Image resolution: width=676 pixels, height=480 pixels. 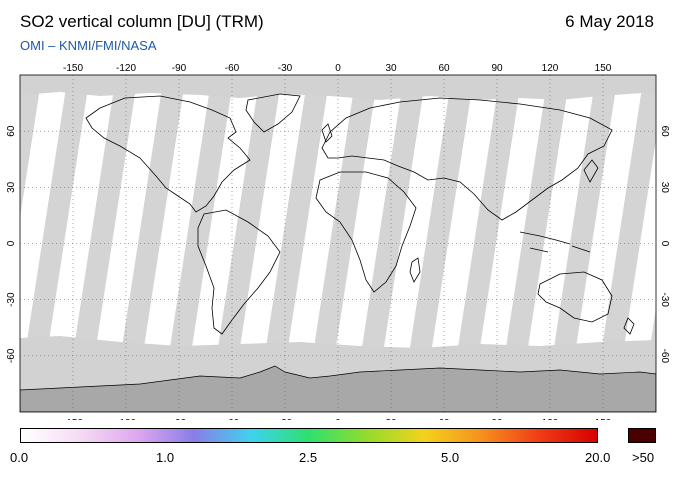 I want to click on credit-label: OMI – KNMI/FMI/NASA, so click(x=88, y=45).